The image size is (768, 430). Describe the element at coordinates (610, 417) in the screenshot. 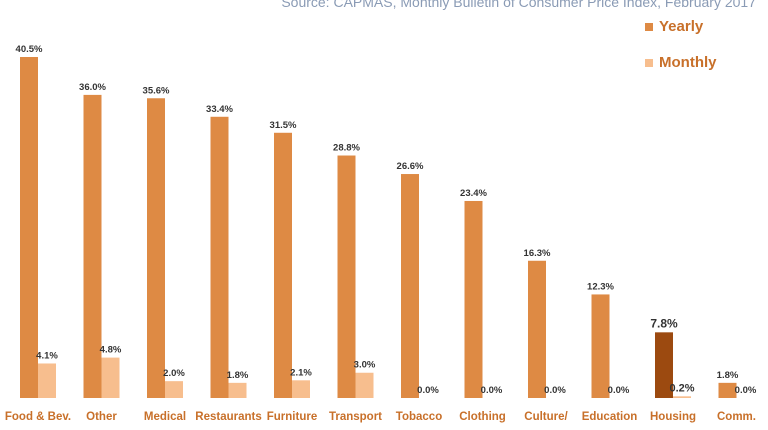

I see `category-label-education: Education` at that location.